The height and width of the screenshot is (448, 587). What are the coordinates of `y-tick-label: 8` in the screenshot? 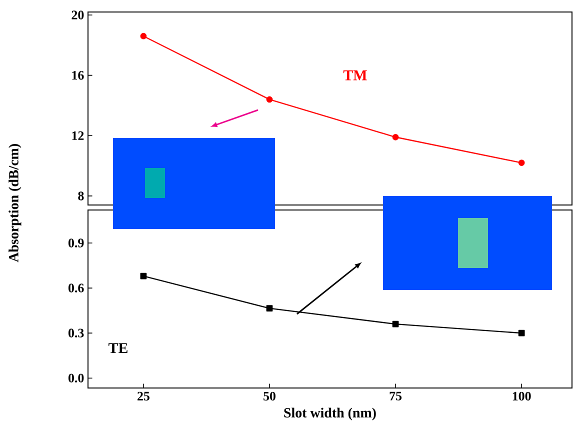 It's located at (81, 196).